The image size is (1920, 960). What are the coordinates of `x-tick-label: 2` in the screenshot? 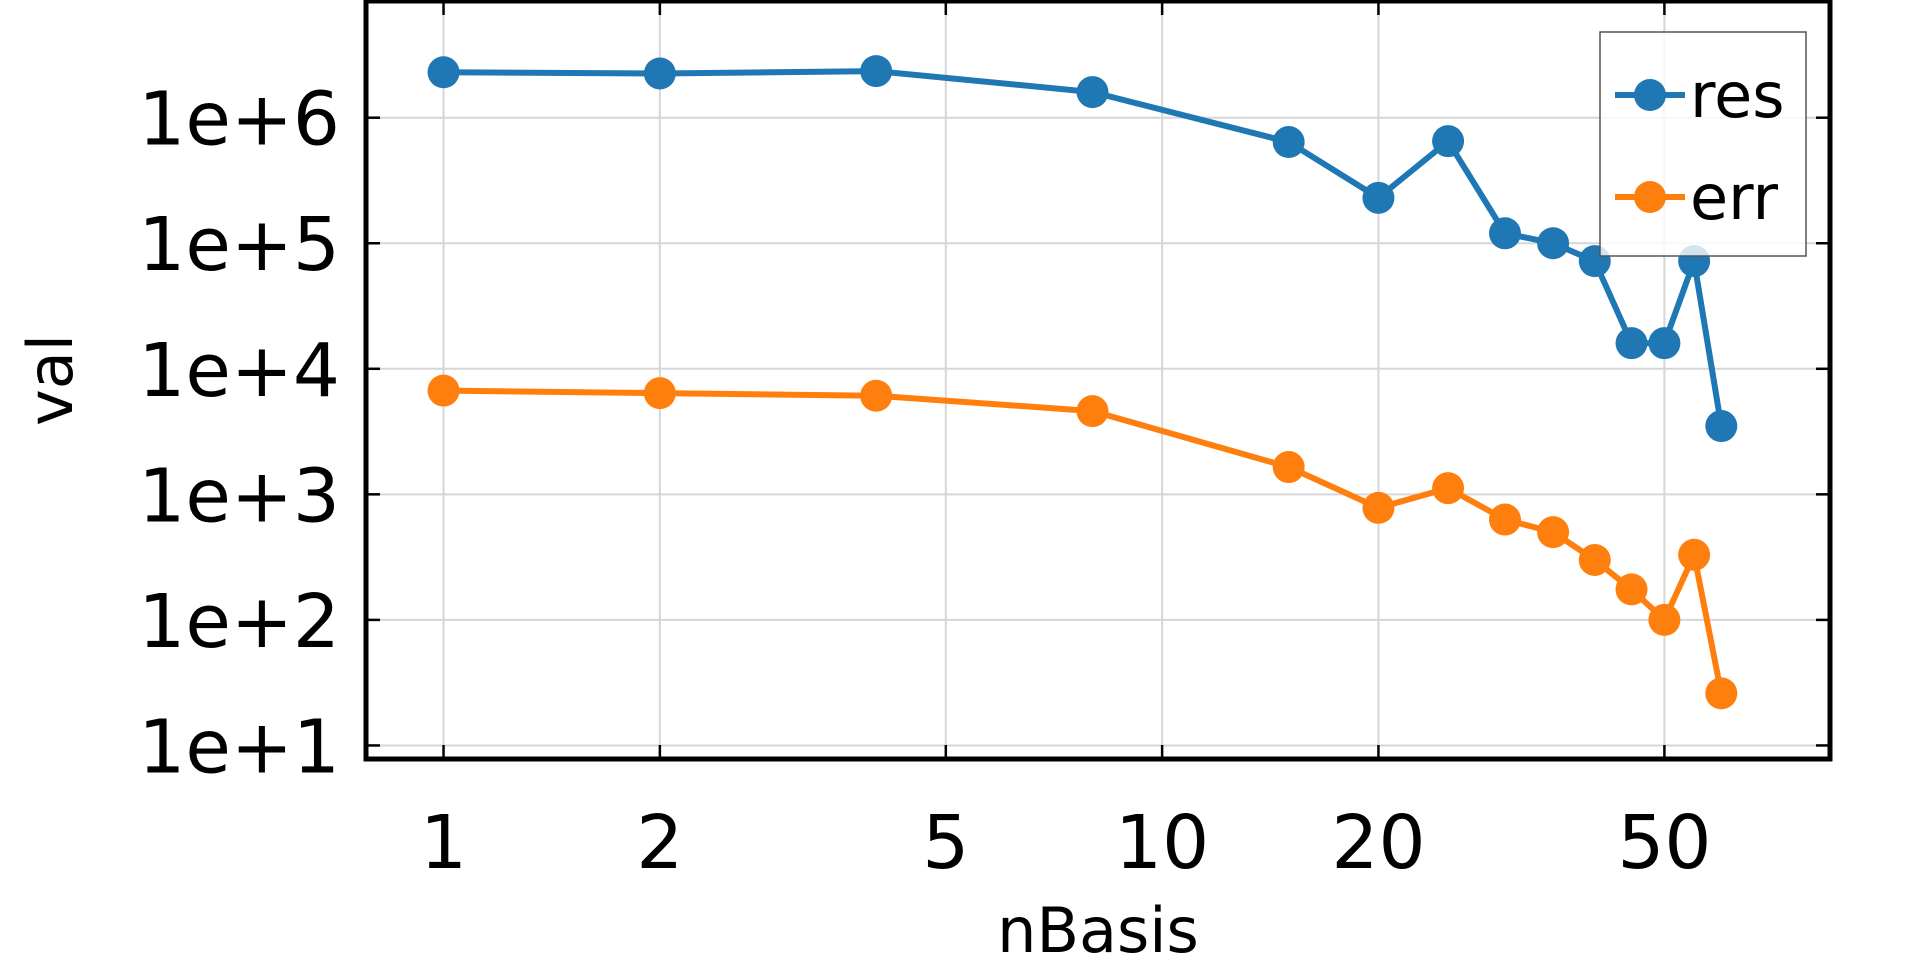 It's located at (659, 843).